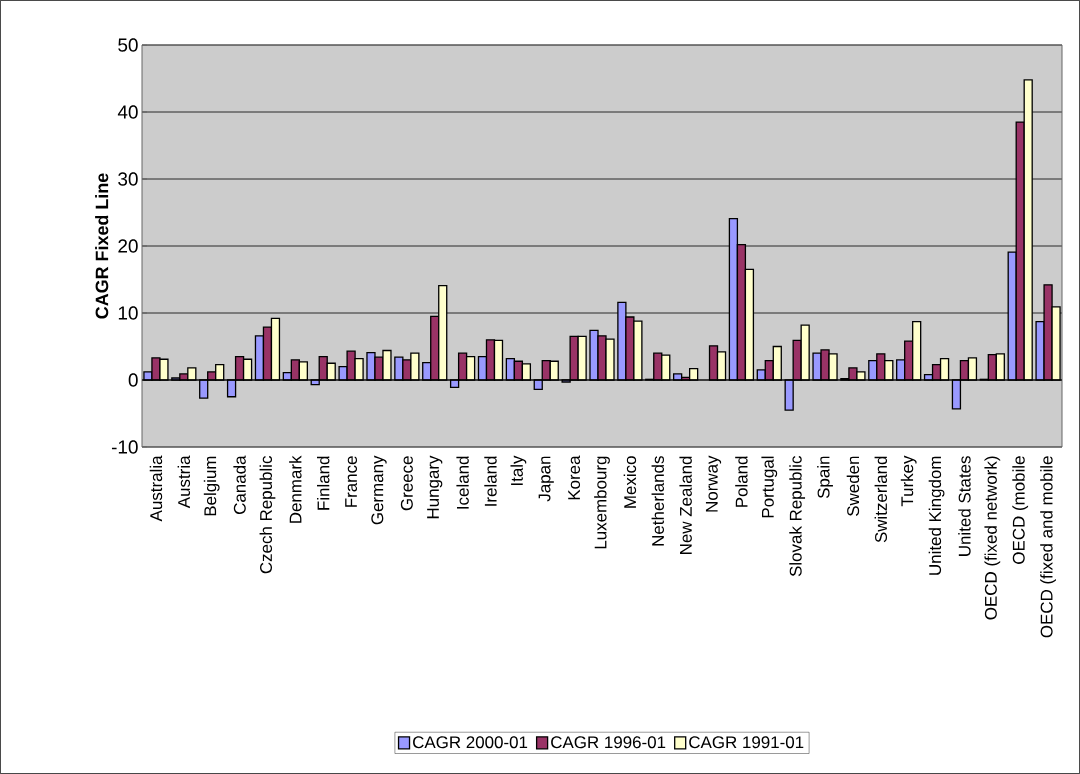 Image resolution: width=1080 pixels, height=774 pixels. What do you see at coordinates (267, 515) in the screenshot?
I see `x-tick-label: Czech Republic` at bounding box center [267, 515].